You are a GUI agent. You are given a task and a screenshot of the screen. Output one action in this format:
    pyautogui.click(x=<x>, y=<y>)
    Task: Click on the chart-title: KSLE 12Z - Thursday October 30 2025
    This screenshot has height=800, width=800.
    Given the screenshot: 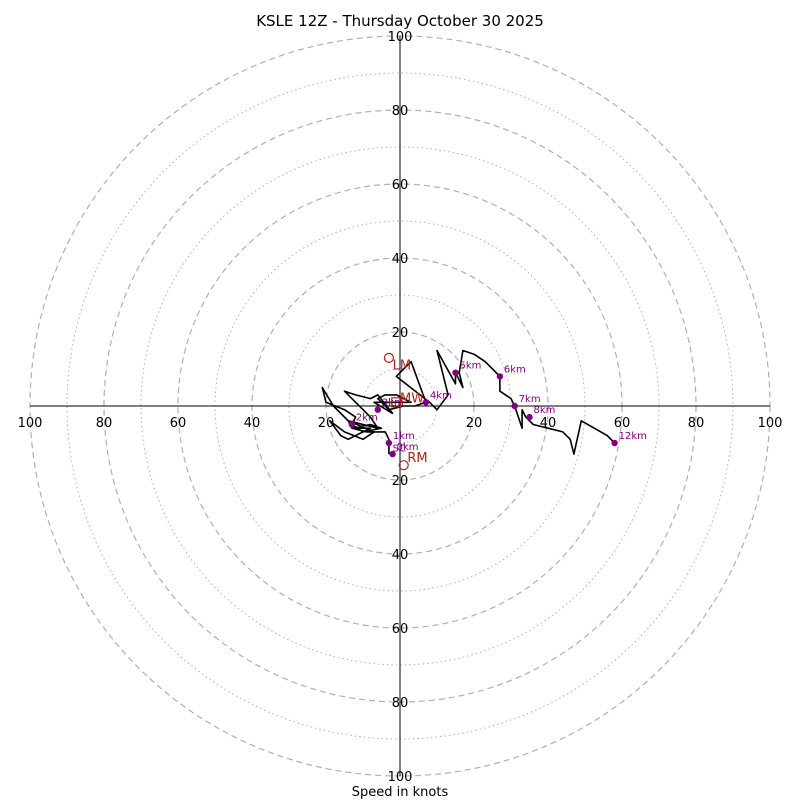 What is the action you would take?
    pyautogui.click(x=400, y=21)
    